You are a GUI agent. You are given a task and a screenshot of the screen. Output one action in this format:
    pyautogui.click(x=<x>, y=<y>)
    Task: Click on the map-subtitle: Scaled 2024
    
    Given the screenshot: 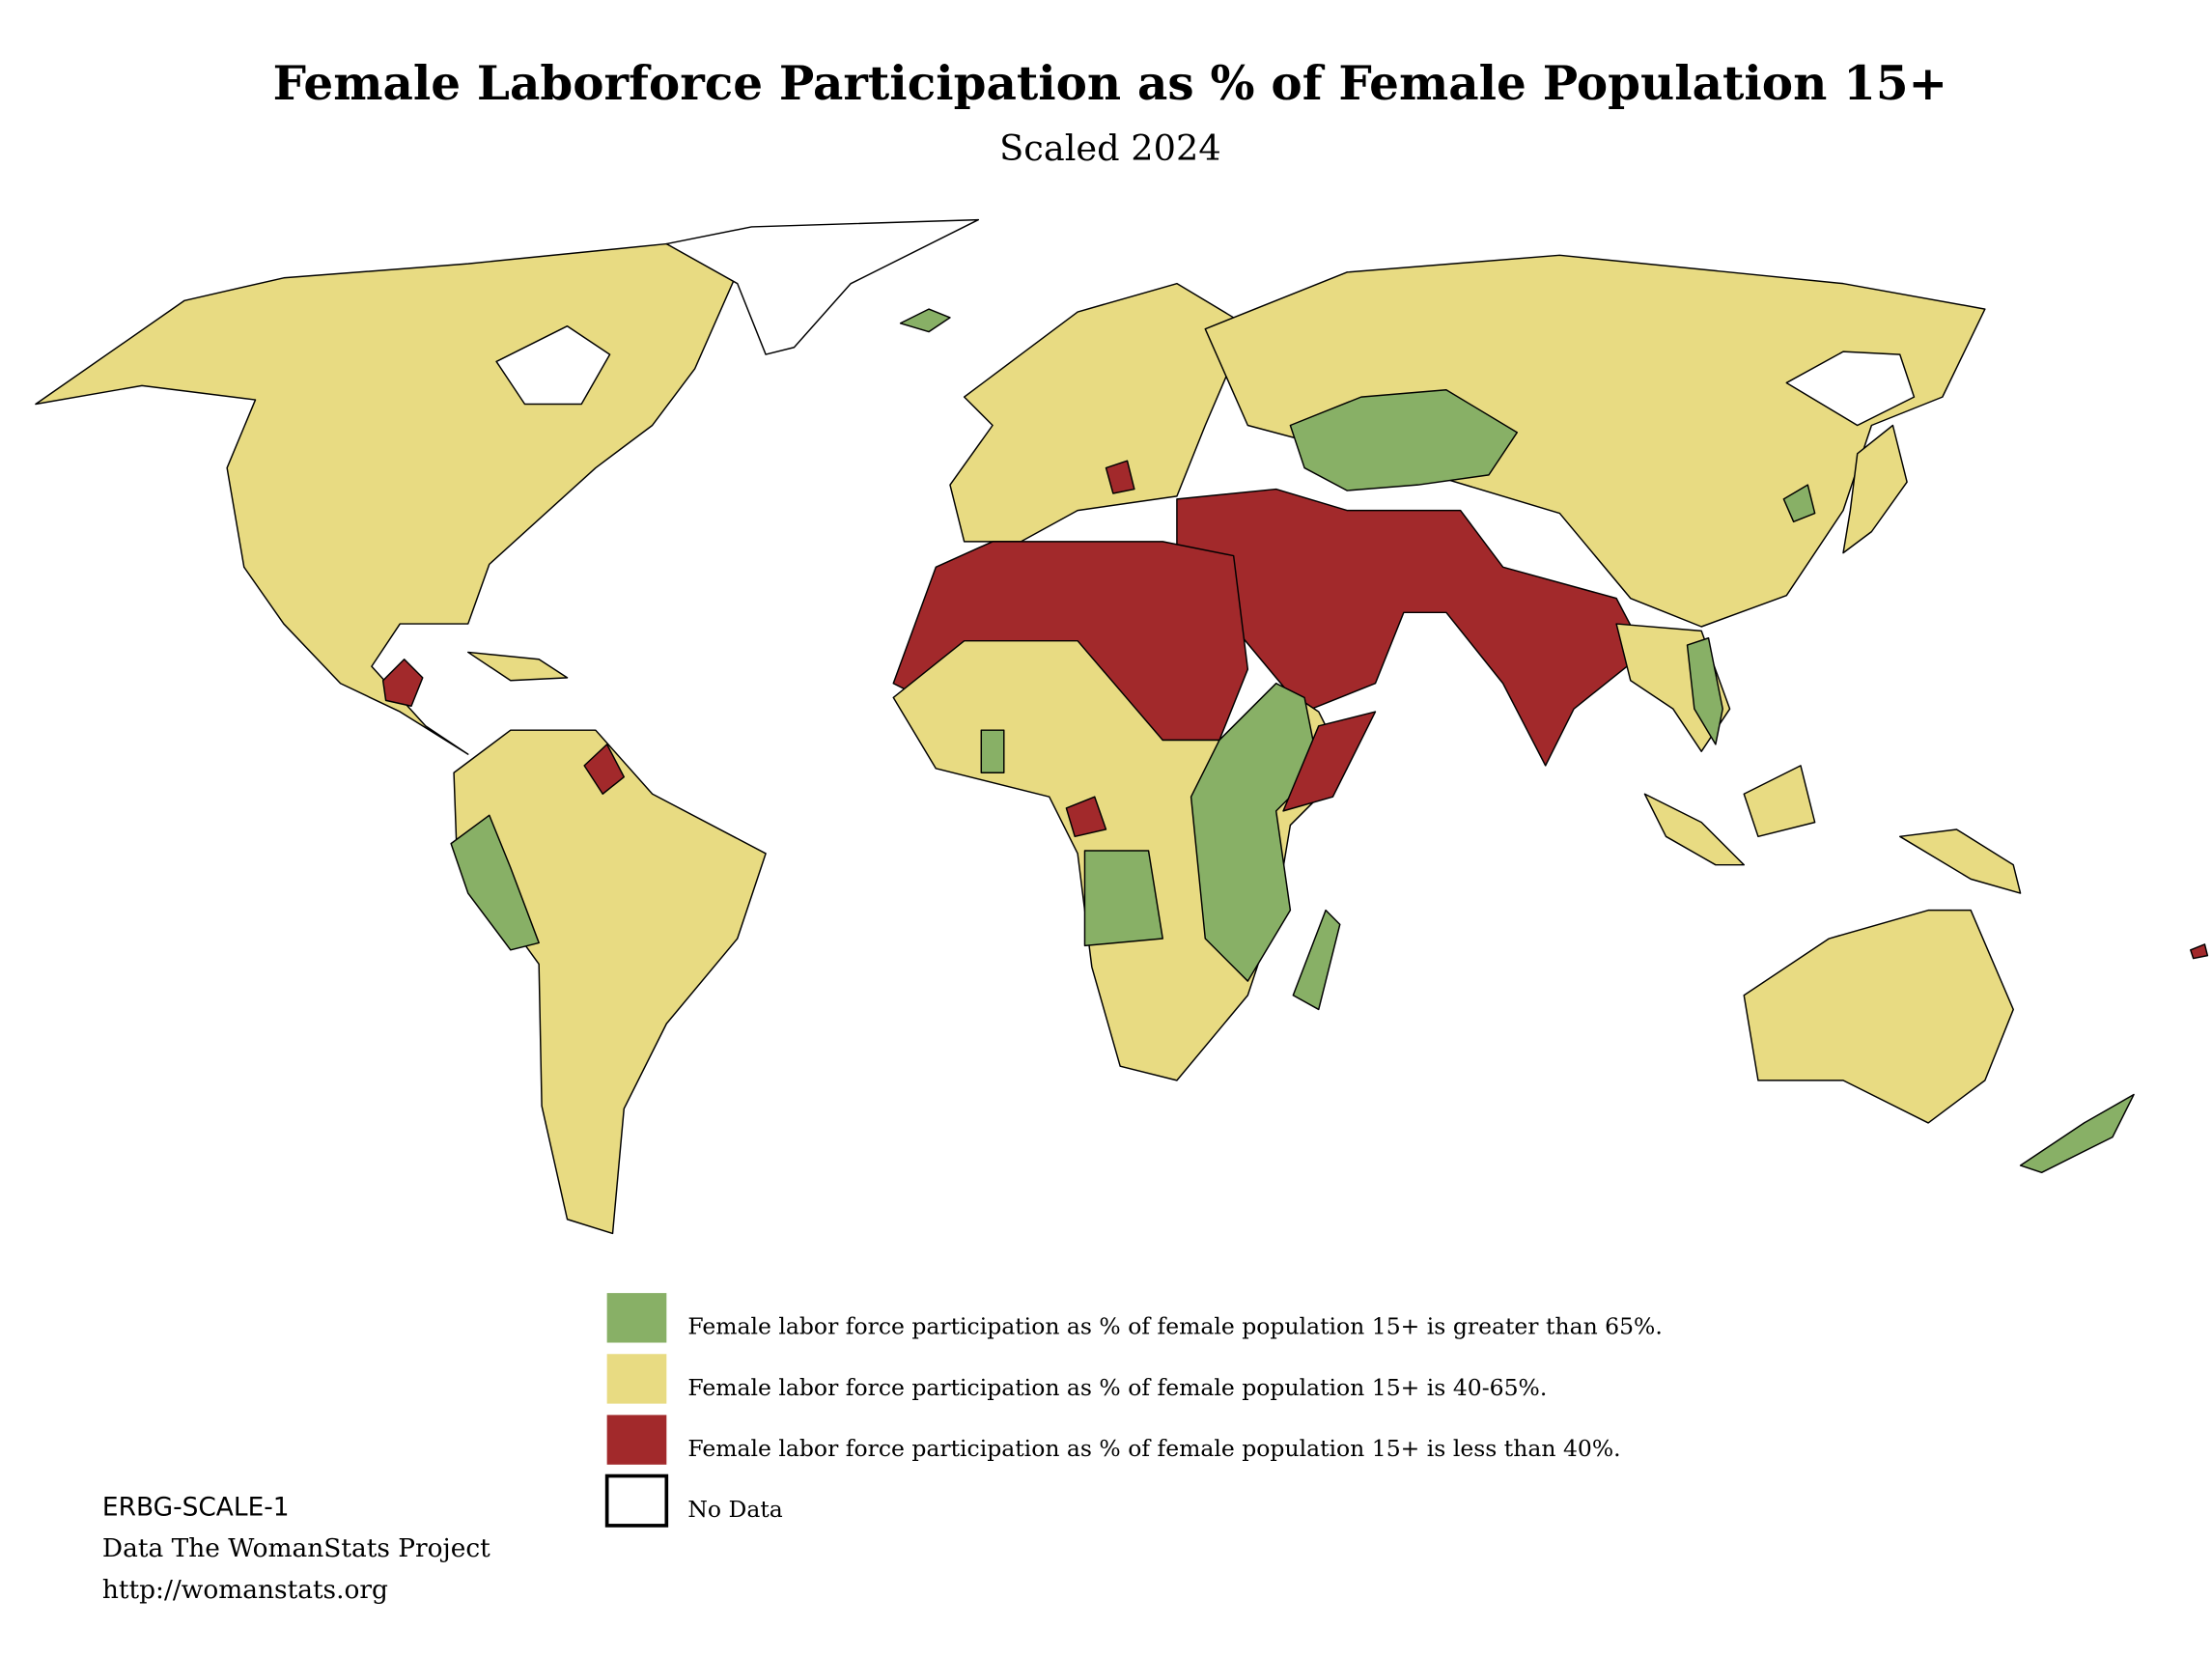 What is the action you would take?
    pyautogui.click(x=1110, y=148)
    